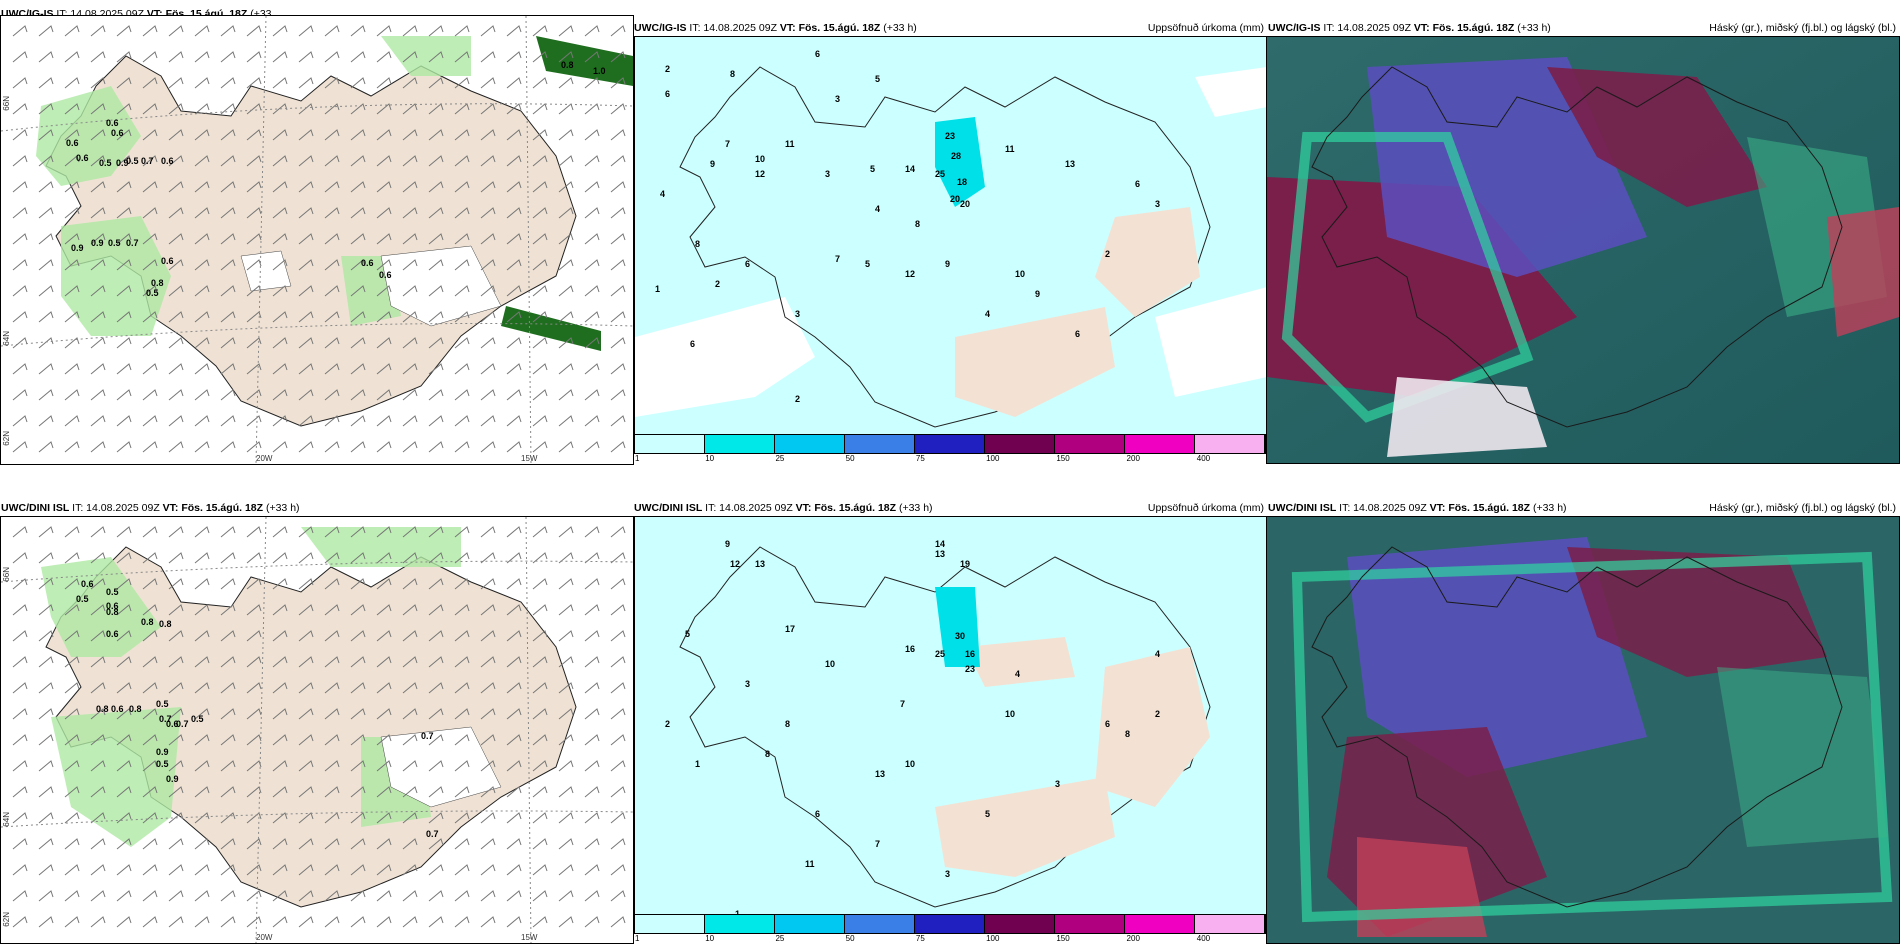 The width and height of the screenshot is (1900, 950). Describe the element at coordinates (749, 508) in the screenshot. I see `init-time: IT: 14.08.2025 09Z` at that location.